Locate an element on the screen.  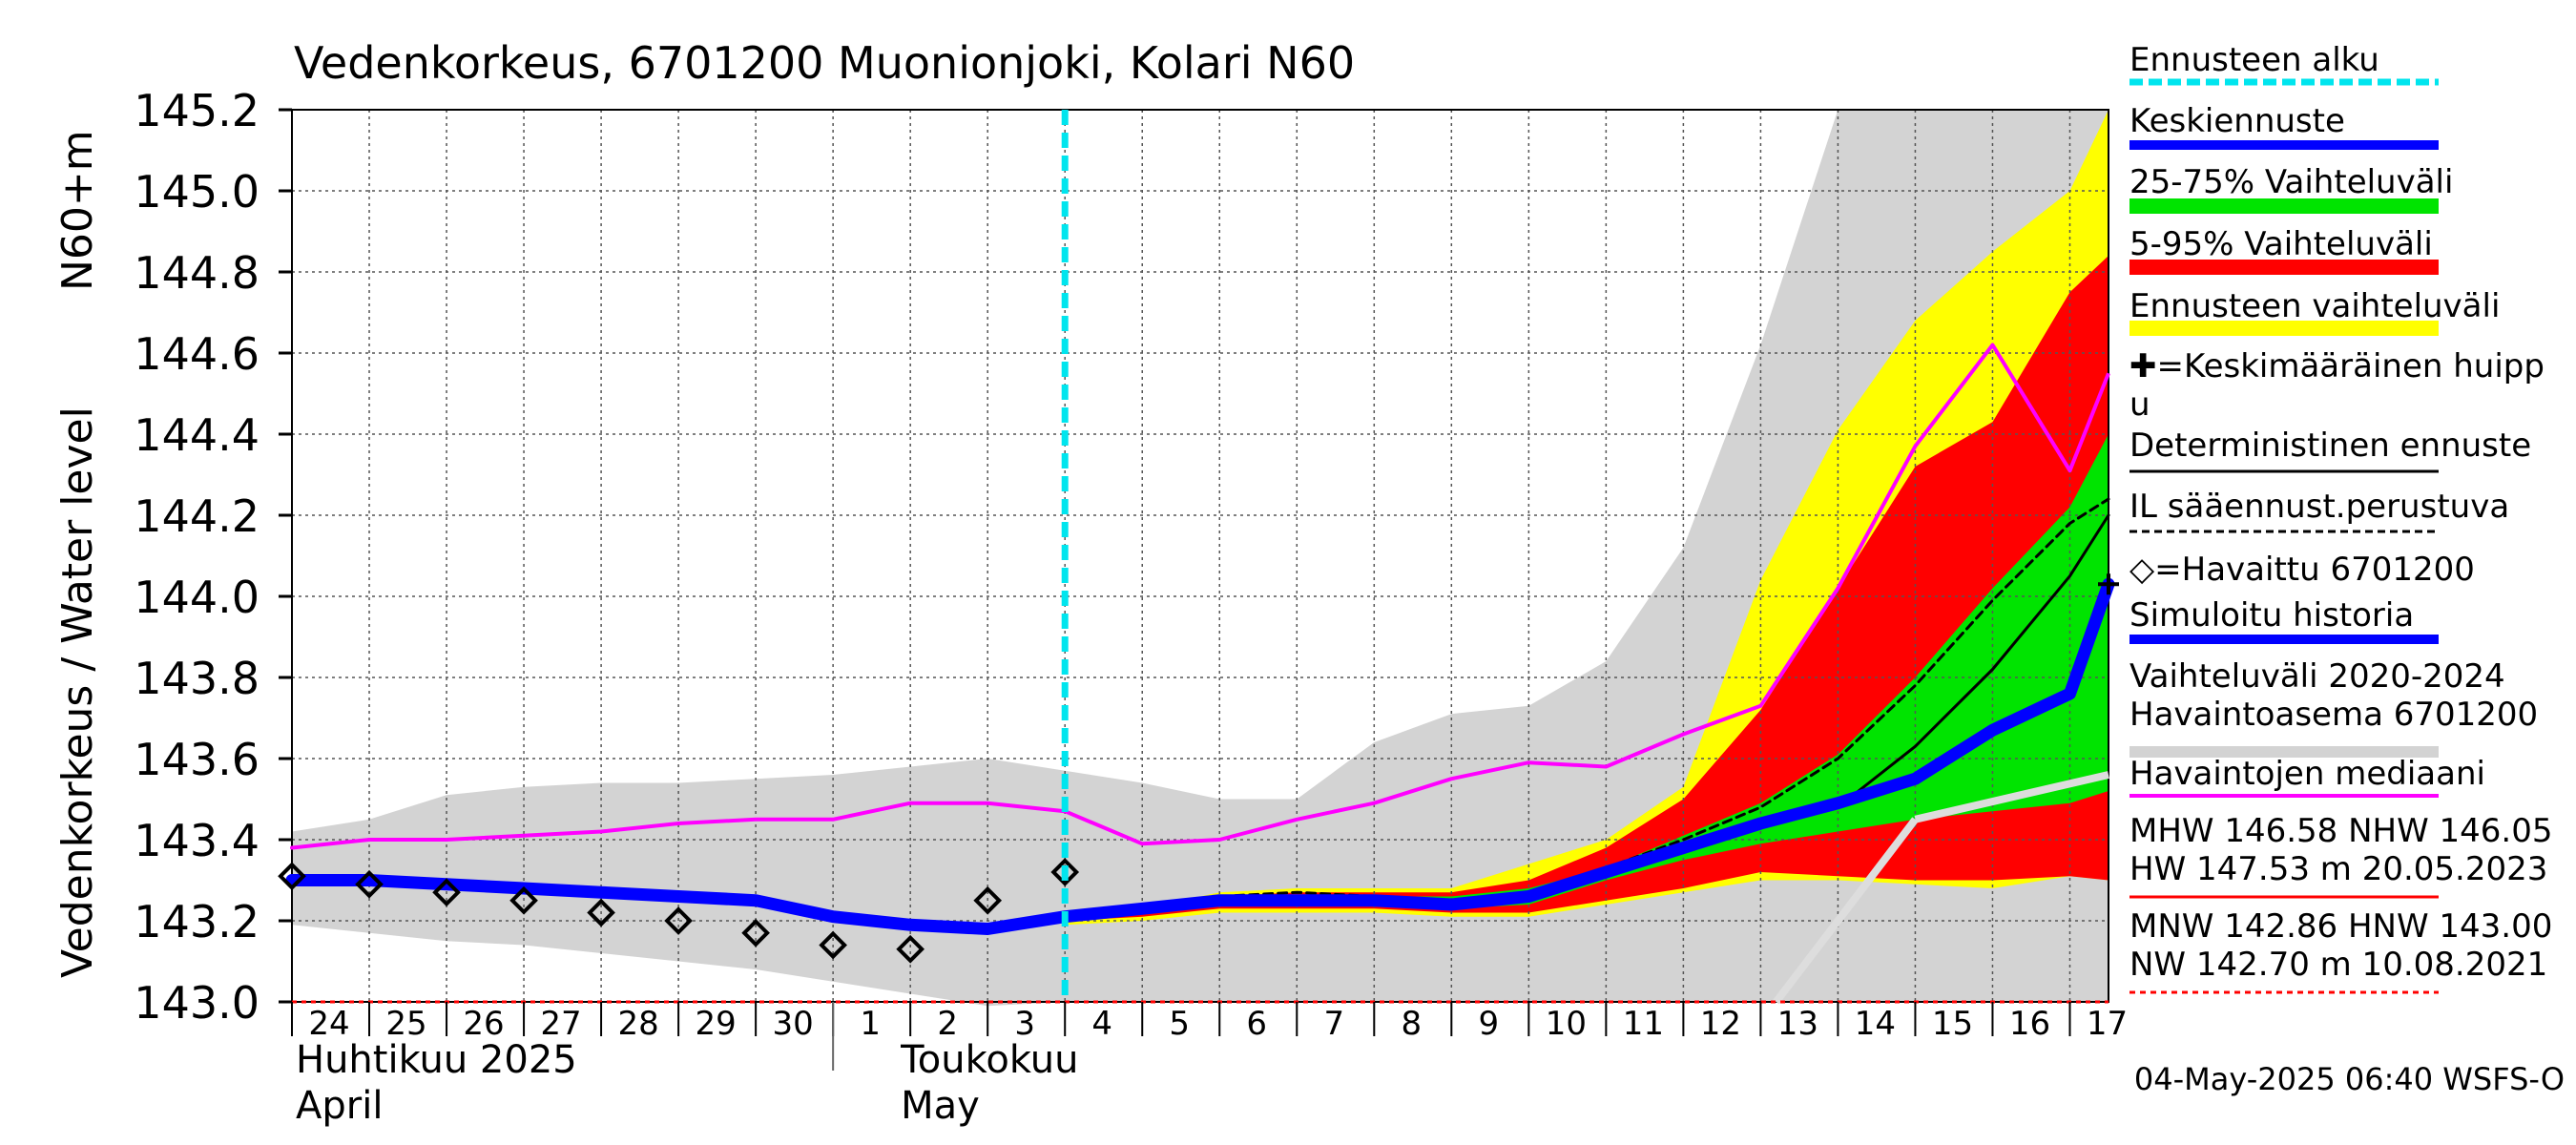
legend-label-band-forecast: Ennusteen vaihteluväli is located at coordinates (2314, 306).